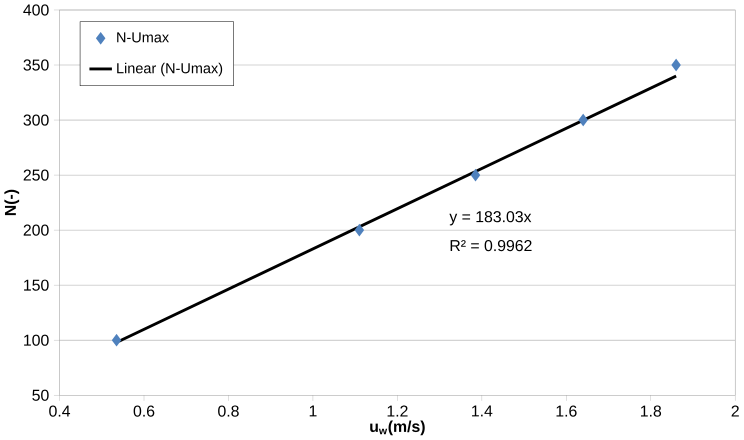 This screenshot has width=744, height=440. What do you see at coordinates (313, 411) in the screenshot?
I see `x-tick-label: 1` at bounding box center [313, 411].